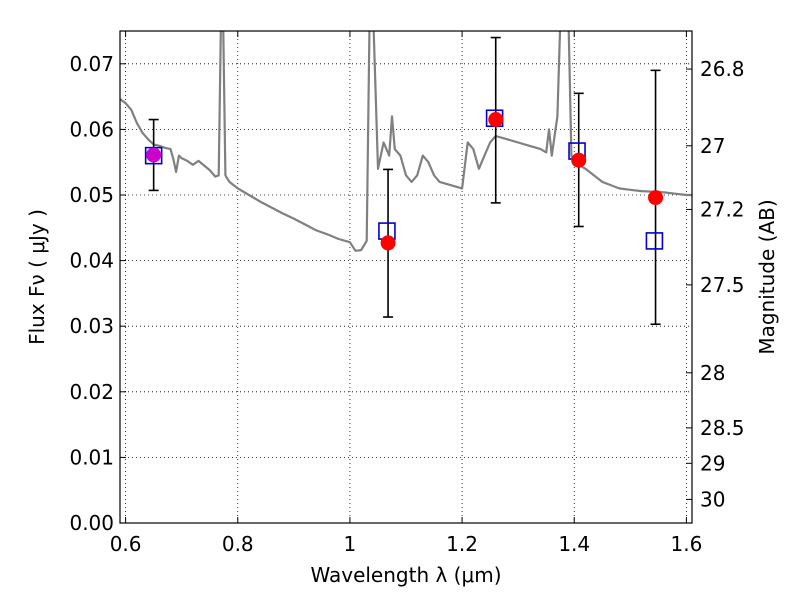  What do you see at coordinates (91, 457) in the screenshot?
I see `y-tick-label: 0.01` at bounding box center [91, 457].